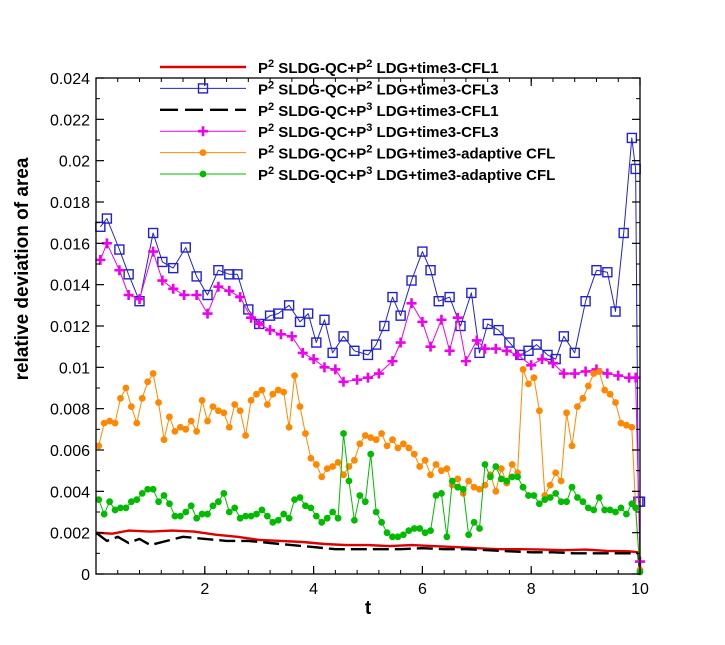 Image resolution: width=725 pixels, height=645 pixels. What do you see at coordinates (70, 327) in the screenshot?
I see `y-tick-label: 0.012` at bounding box center [70, 327].